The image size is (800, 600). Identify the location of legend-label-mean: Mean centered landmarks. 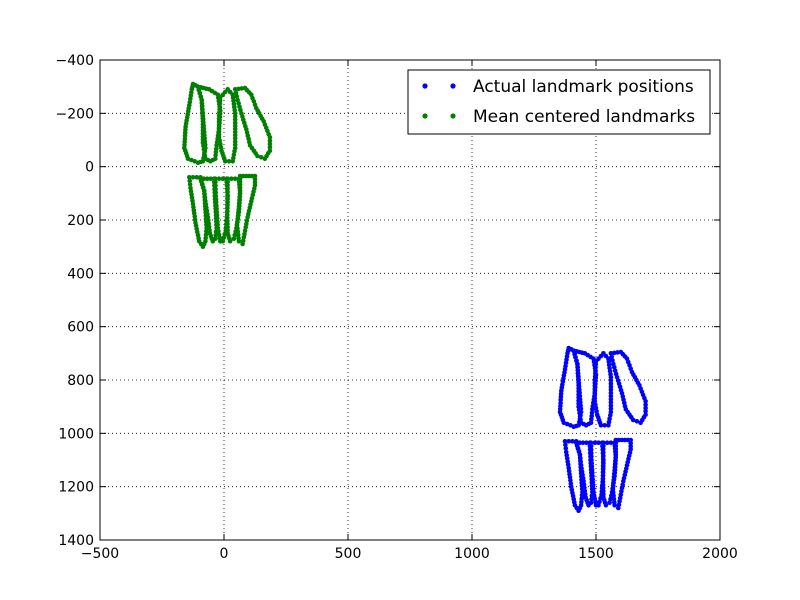
(584, 117).